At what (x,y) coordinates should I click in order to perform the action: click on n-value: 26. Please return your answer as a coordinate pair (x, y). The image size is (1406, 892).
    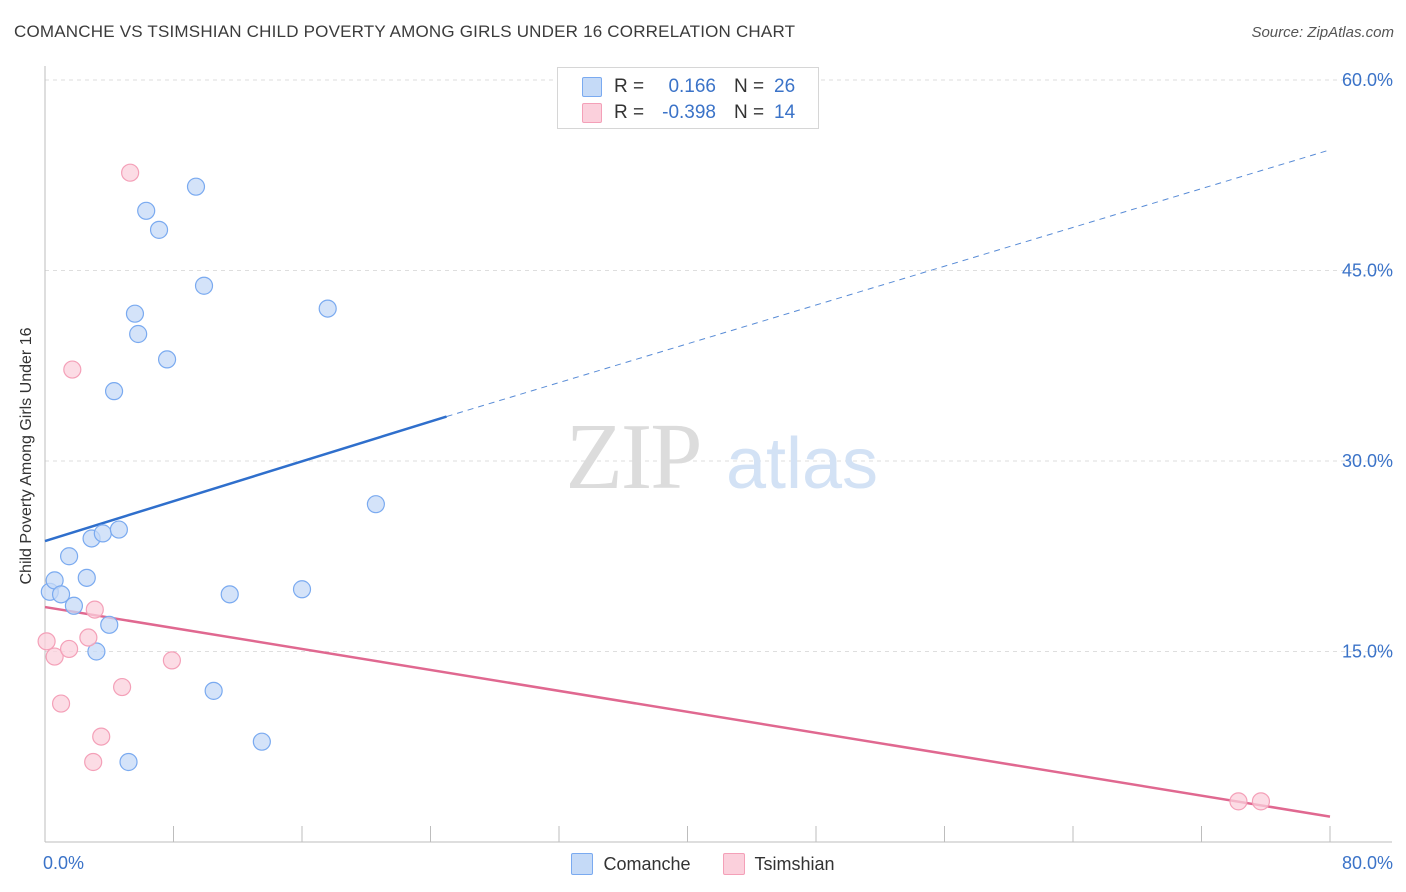
    Looking at the image, I should click on (785, 86).